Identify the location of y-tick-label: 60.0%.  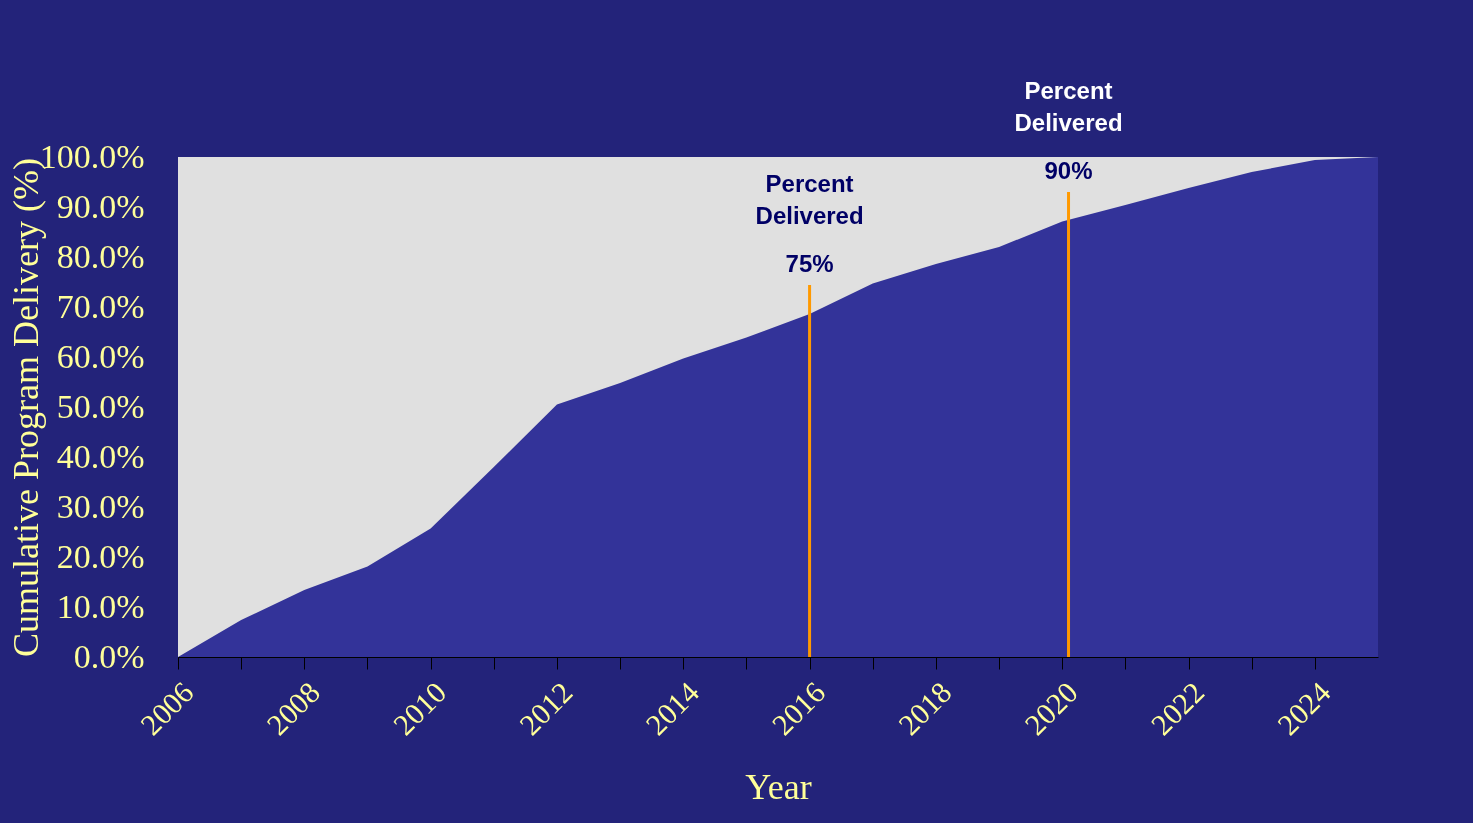
(100, 356).